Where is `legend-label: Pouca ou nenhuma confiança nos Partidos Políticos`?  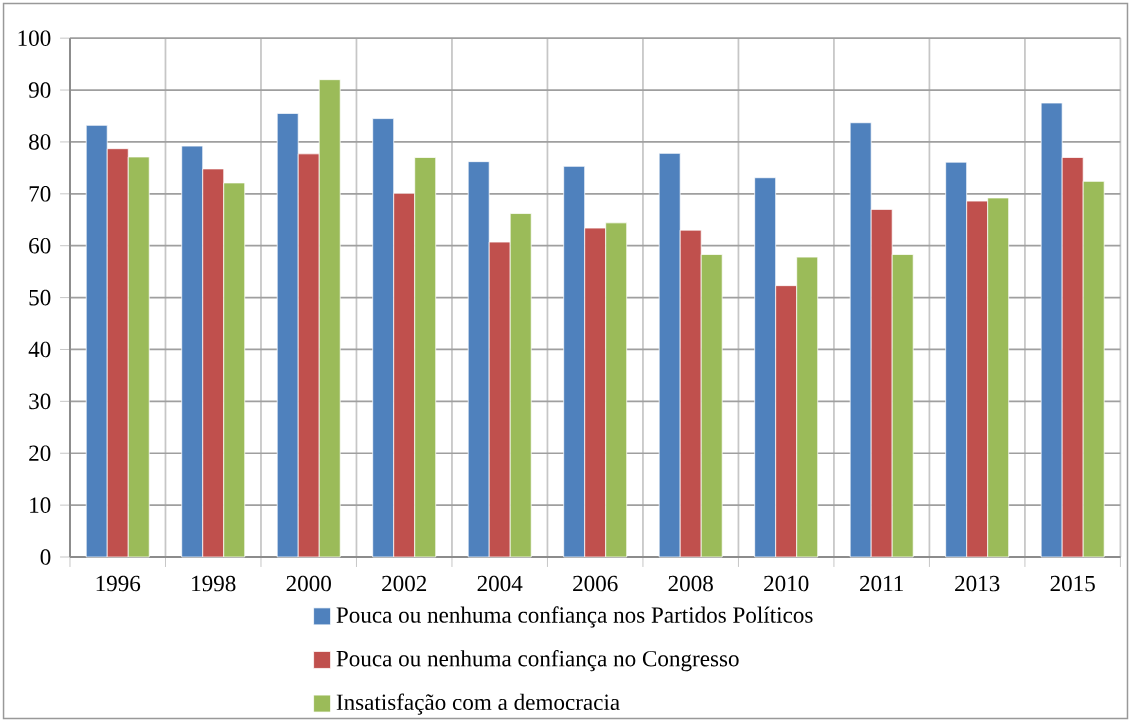
legend-label: Pouca ou nenhuma confiança nos Partidos Políticos is located at coordinates (574, 617).